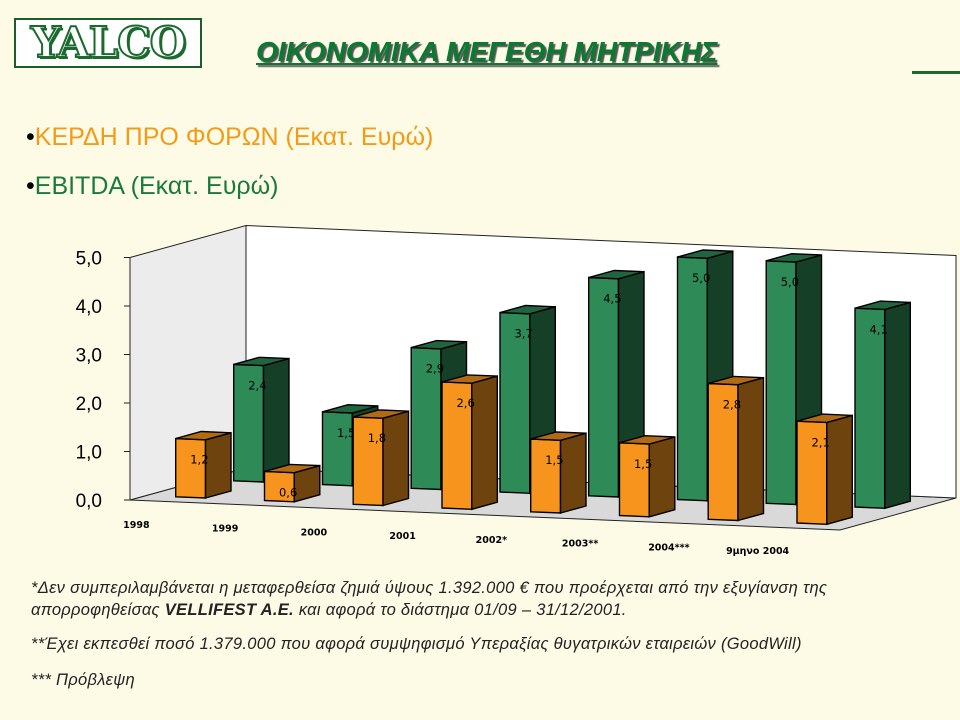 Image resolution: width=960 pixels, height=720 pixels. What do you see at coordinates (136, 525) in the screenshot?
I see `x-tick-label: 1998` at bounding box center [136, 525].